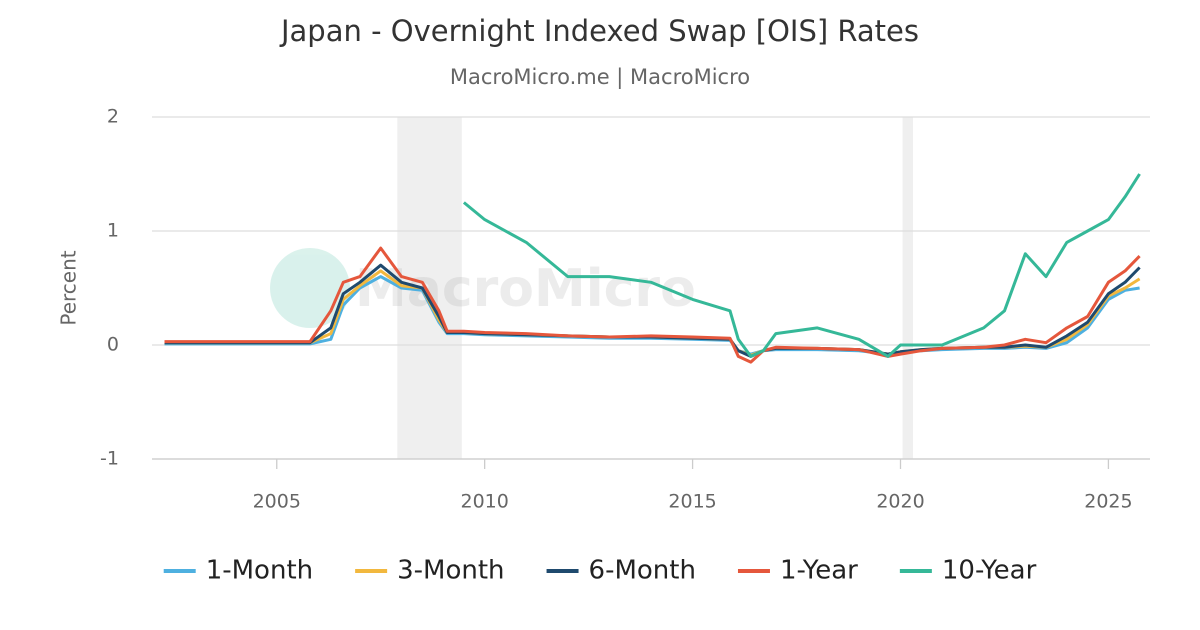  I want to click on x-tick-label: 2020, so click(900, 502).